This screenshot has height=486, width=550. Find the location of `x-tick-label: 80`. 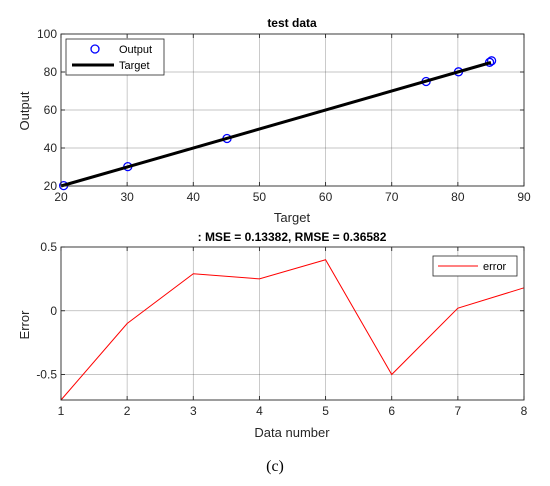

x-tick-label: 80 is located at coordinates (458, 197).